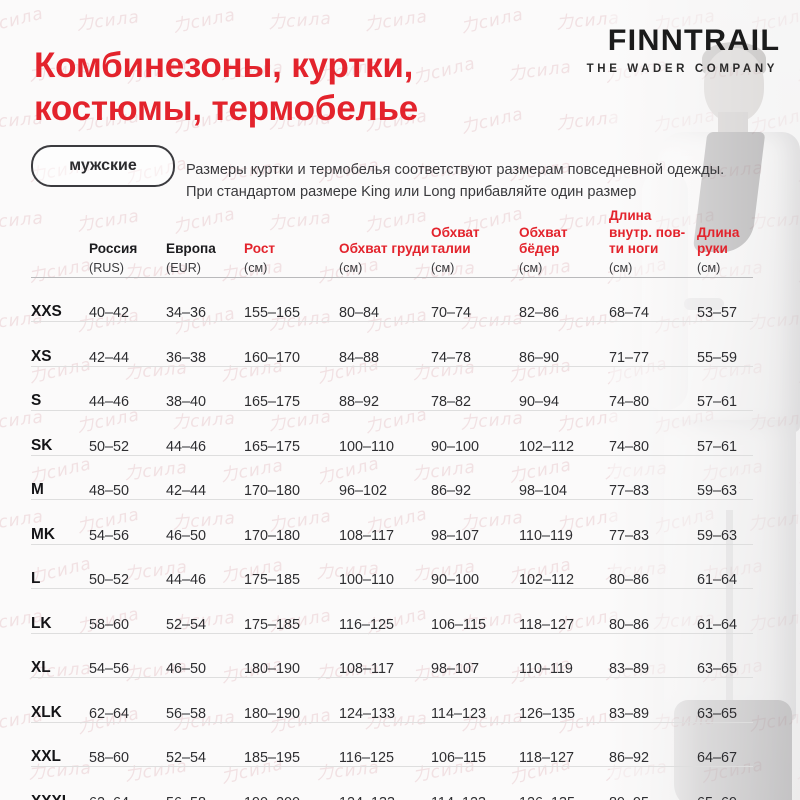 The image size is (800, 800). What do you see at coordinates (367, 713) in the screenshot?
I see `cell-chest: 124–133` at bounding box center [367, 713].